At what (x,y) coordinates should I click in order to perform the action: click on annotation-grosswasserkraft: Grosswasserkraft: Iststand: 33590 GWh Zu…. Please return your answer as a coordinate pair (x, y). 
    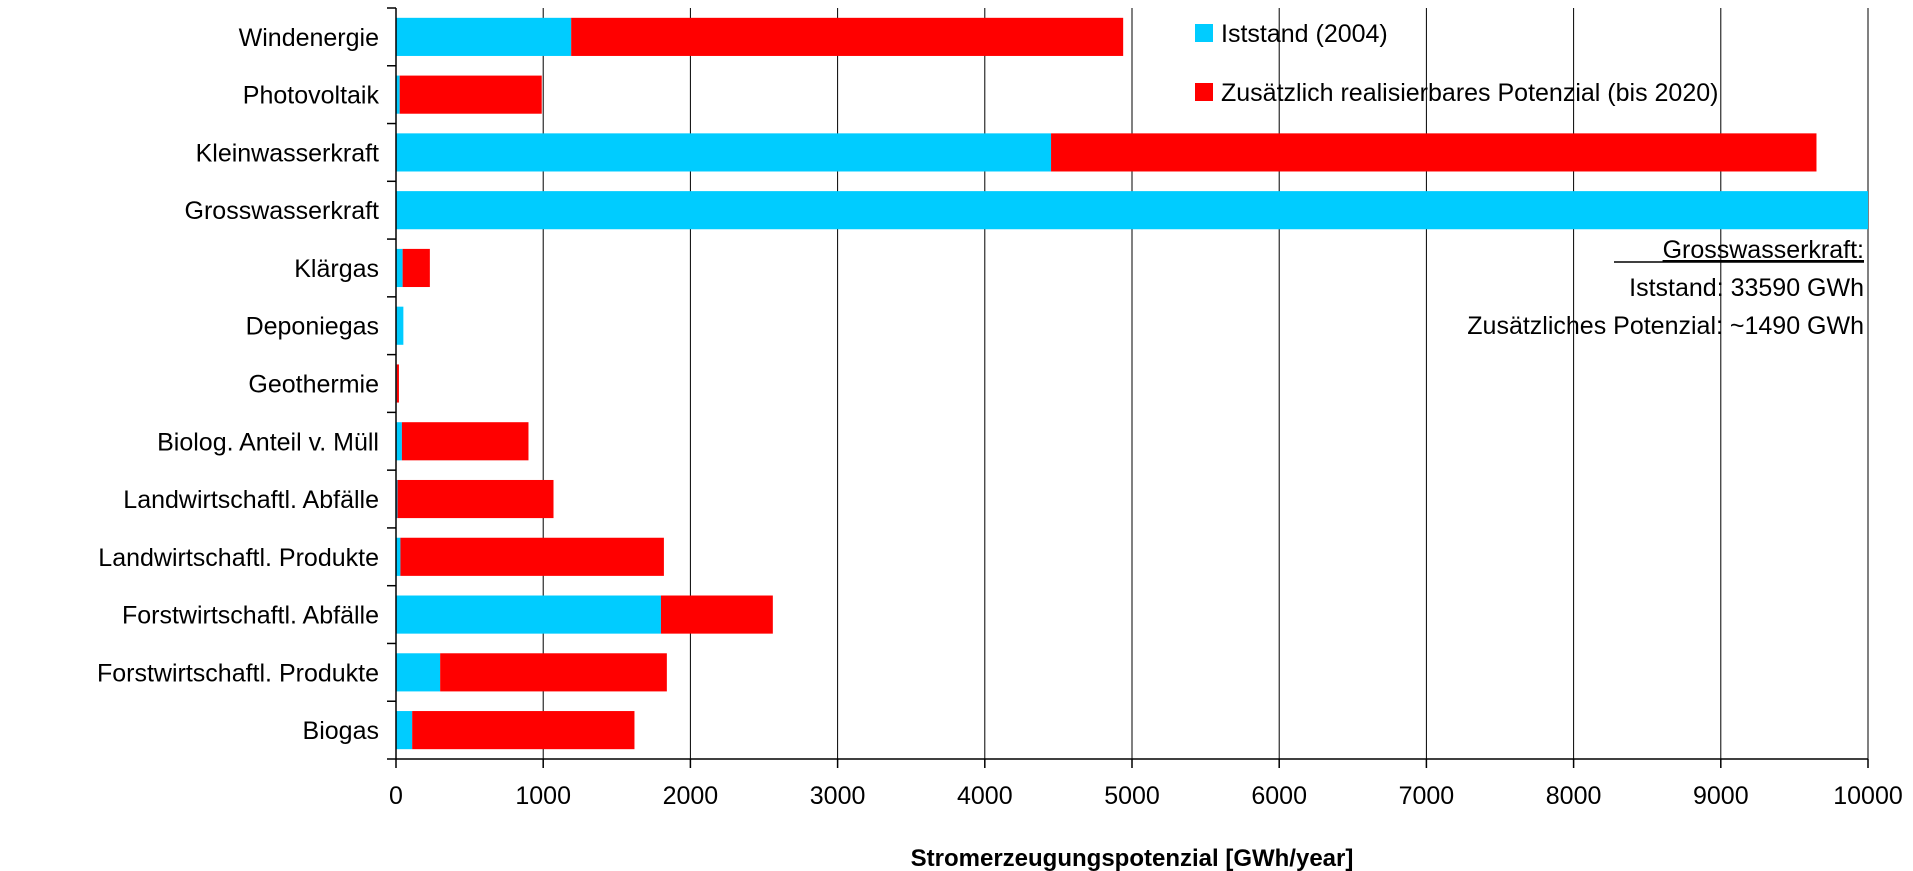
    Looking at the image, I should click on (1665, 288).